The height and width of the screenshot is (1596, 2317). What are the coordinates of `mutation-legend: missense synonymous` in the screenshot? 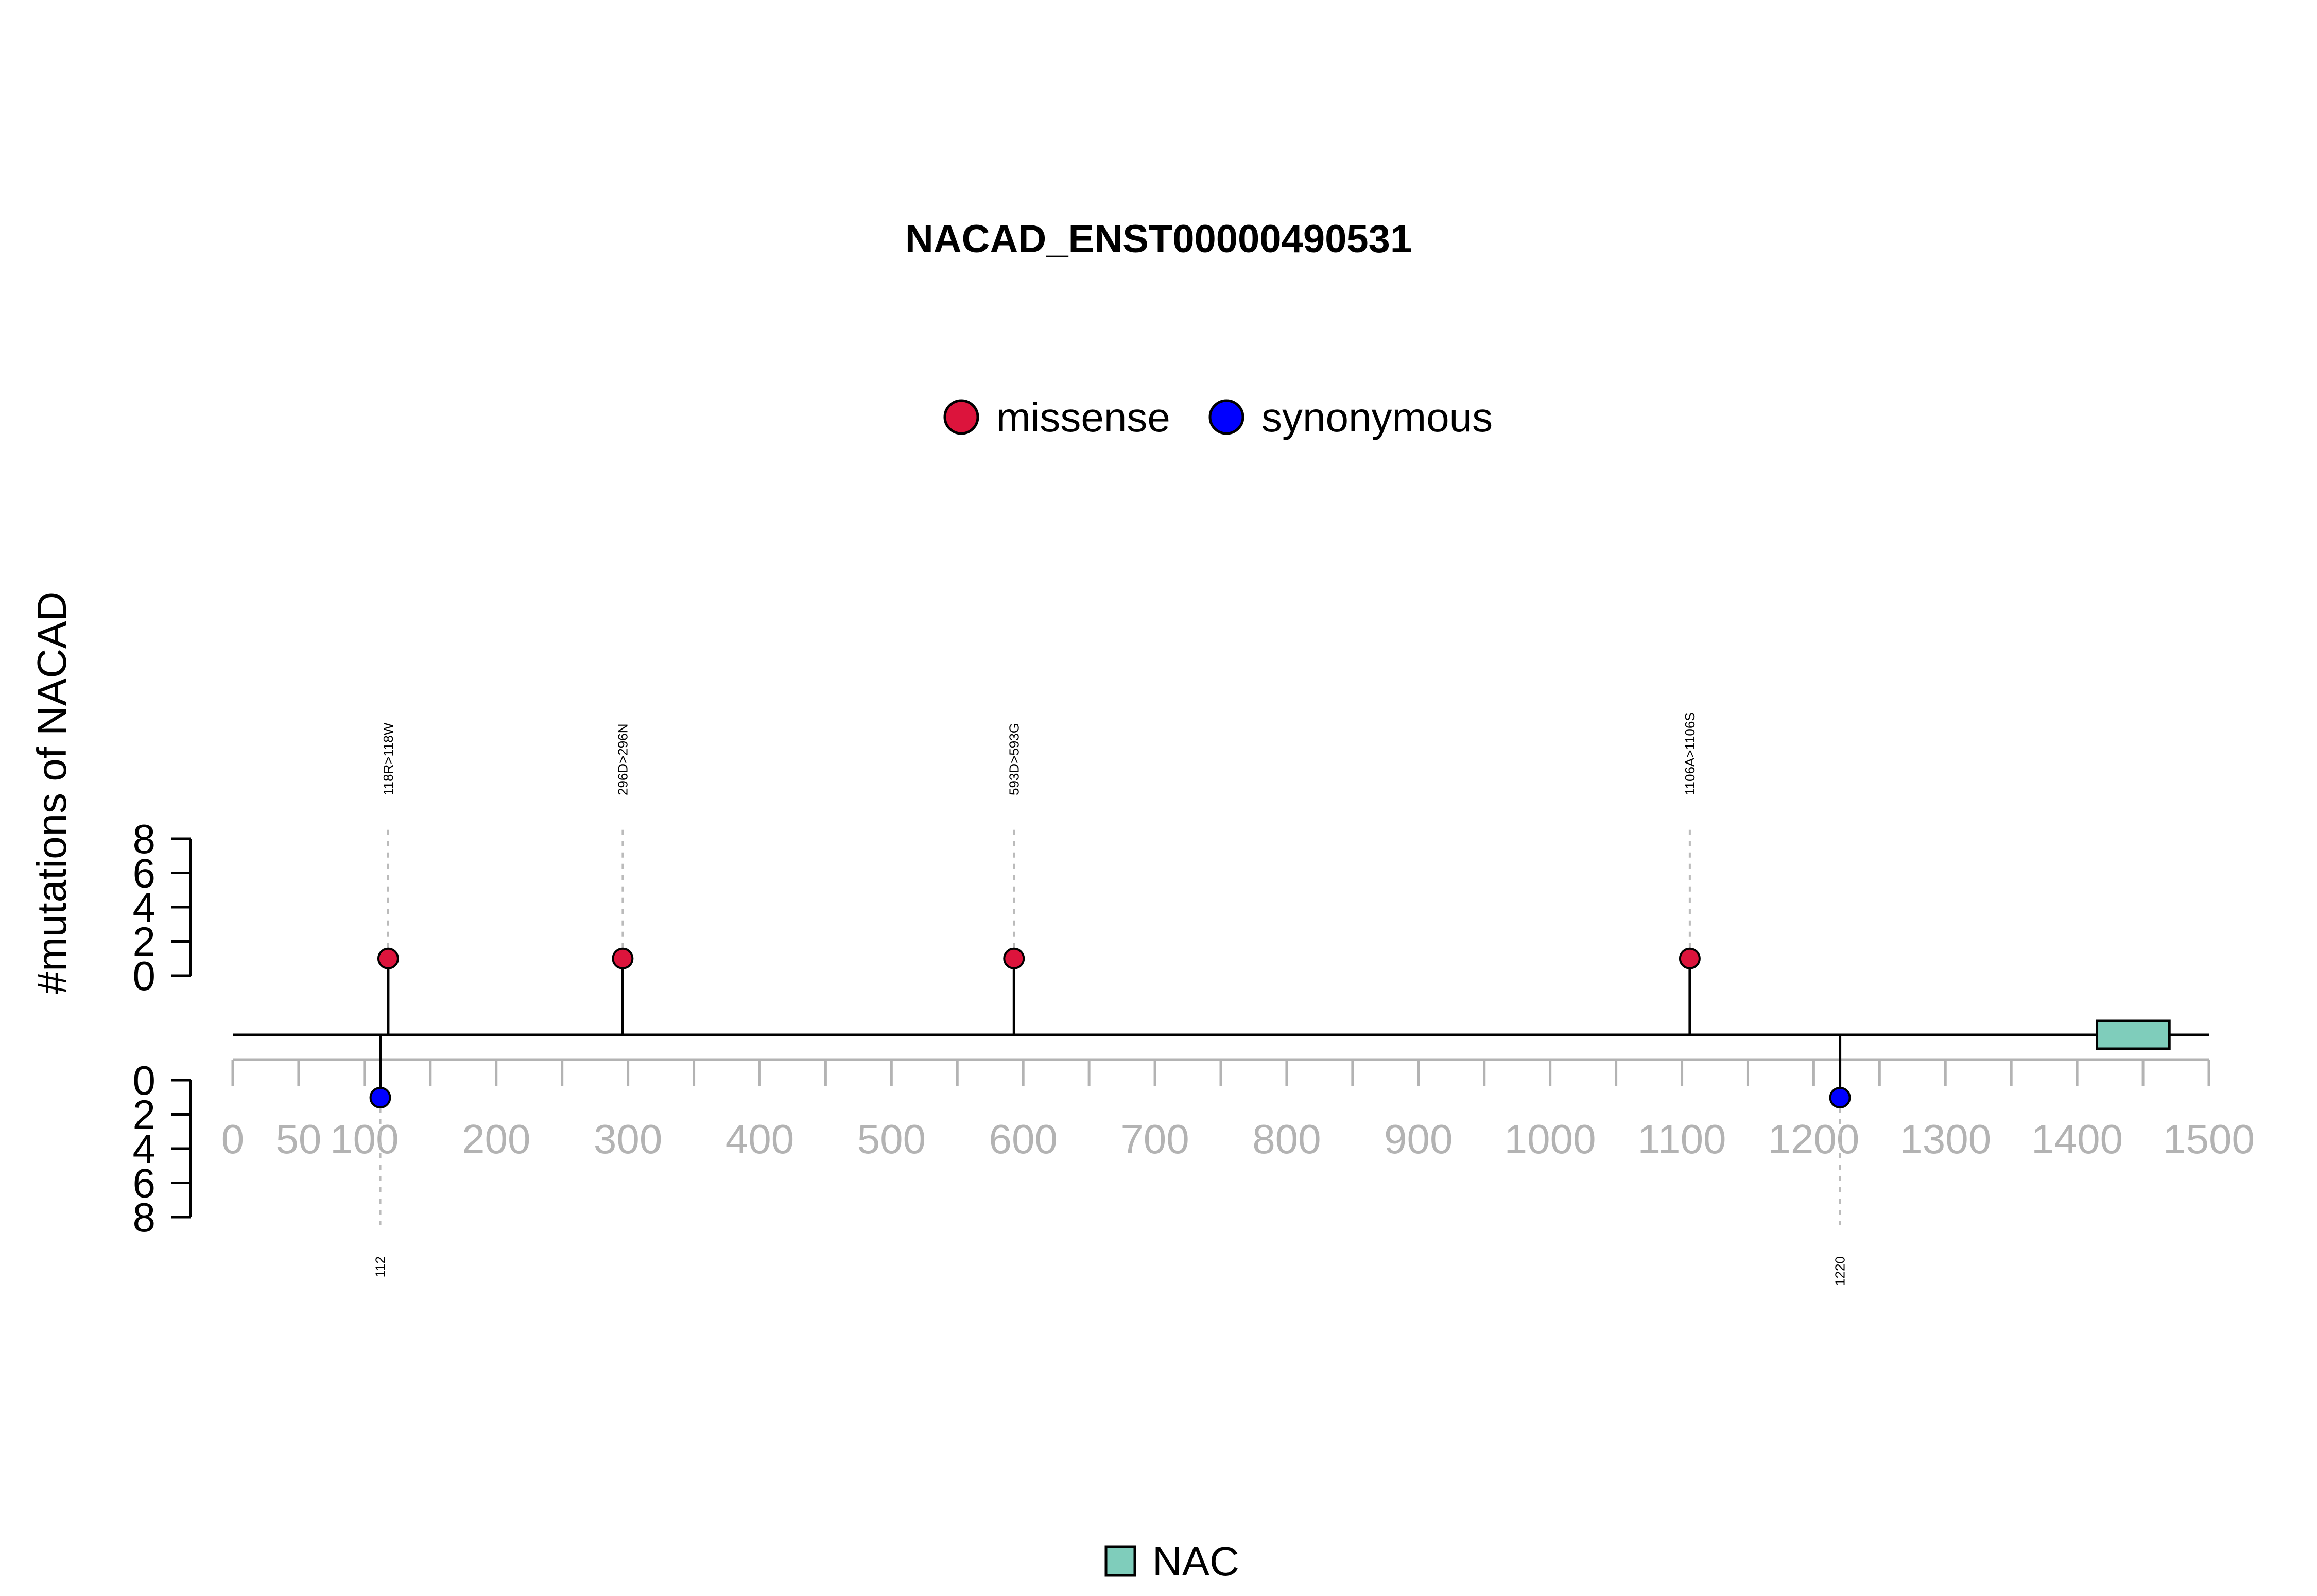 It's located at (1218, 417).